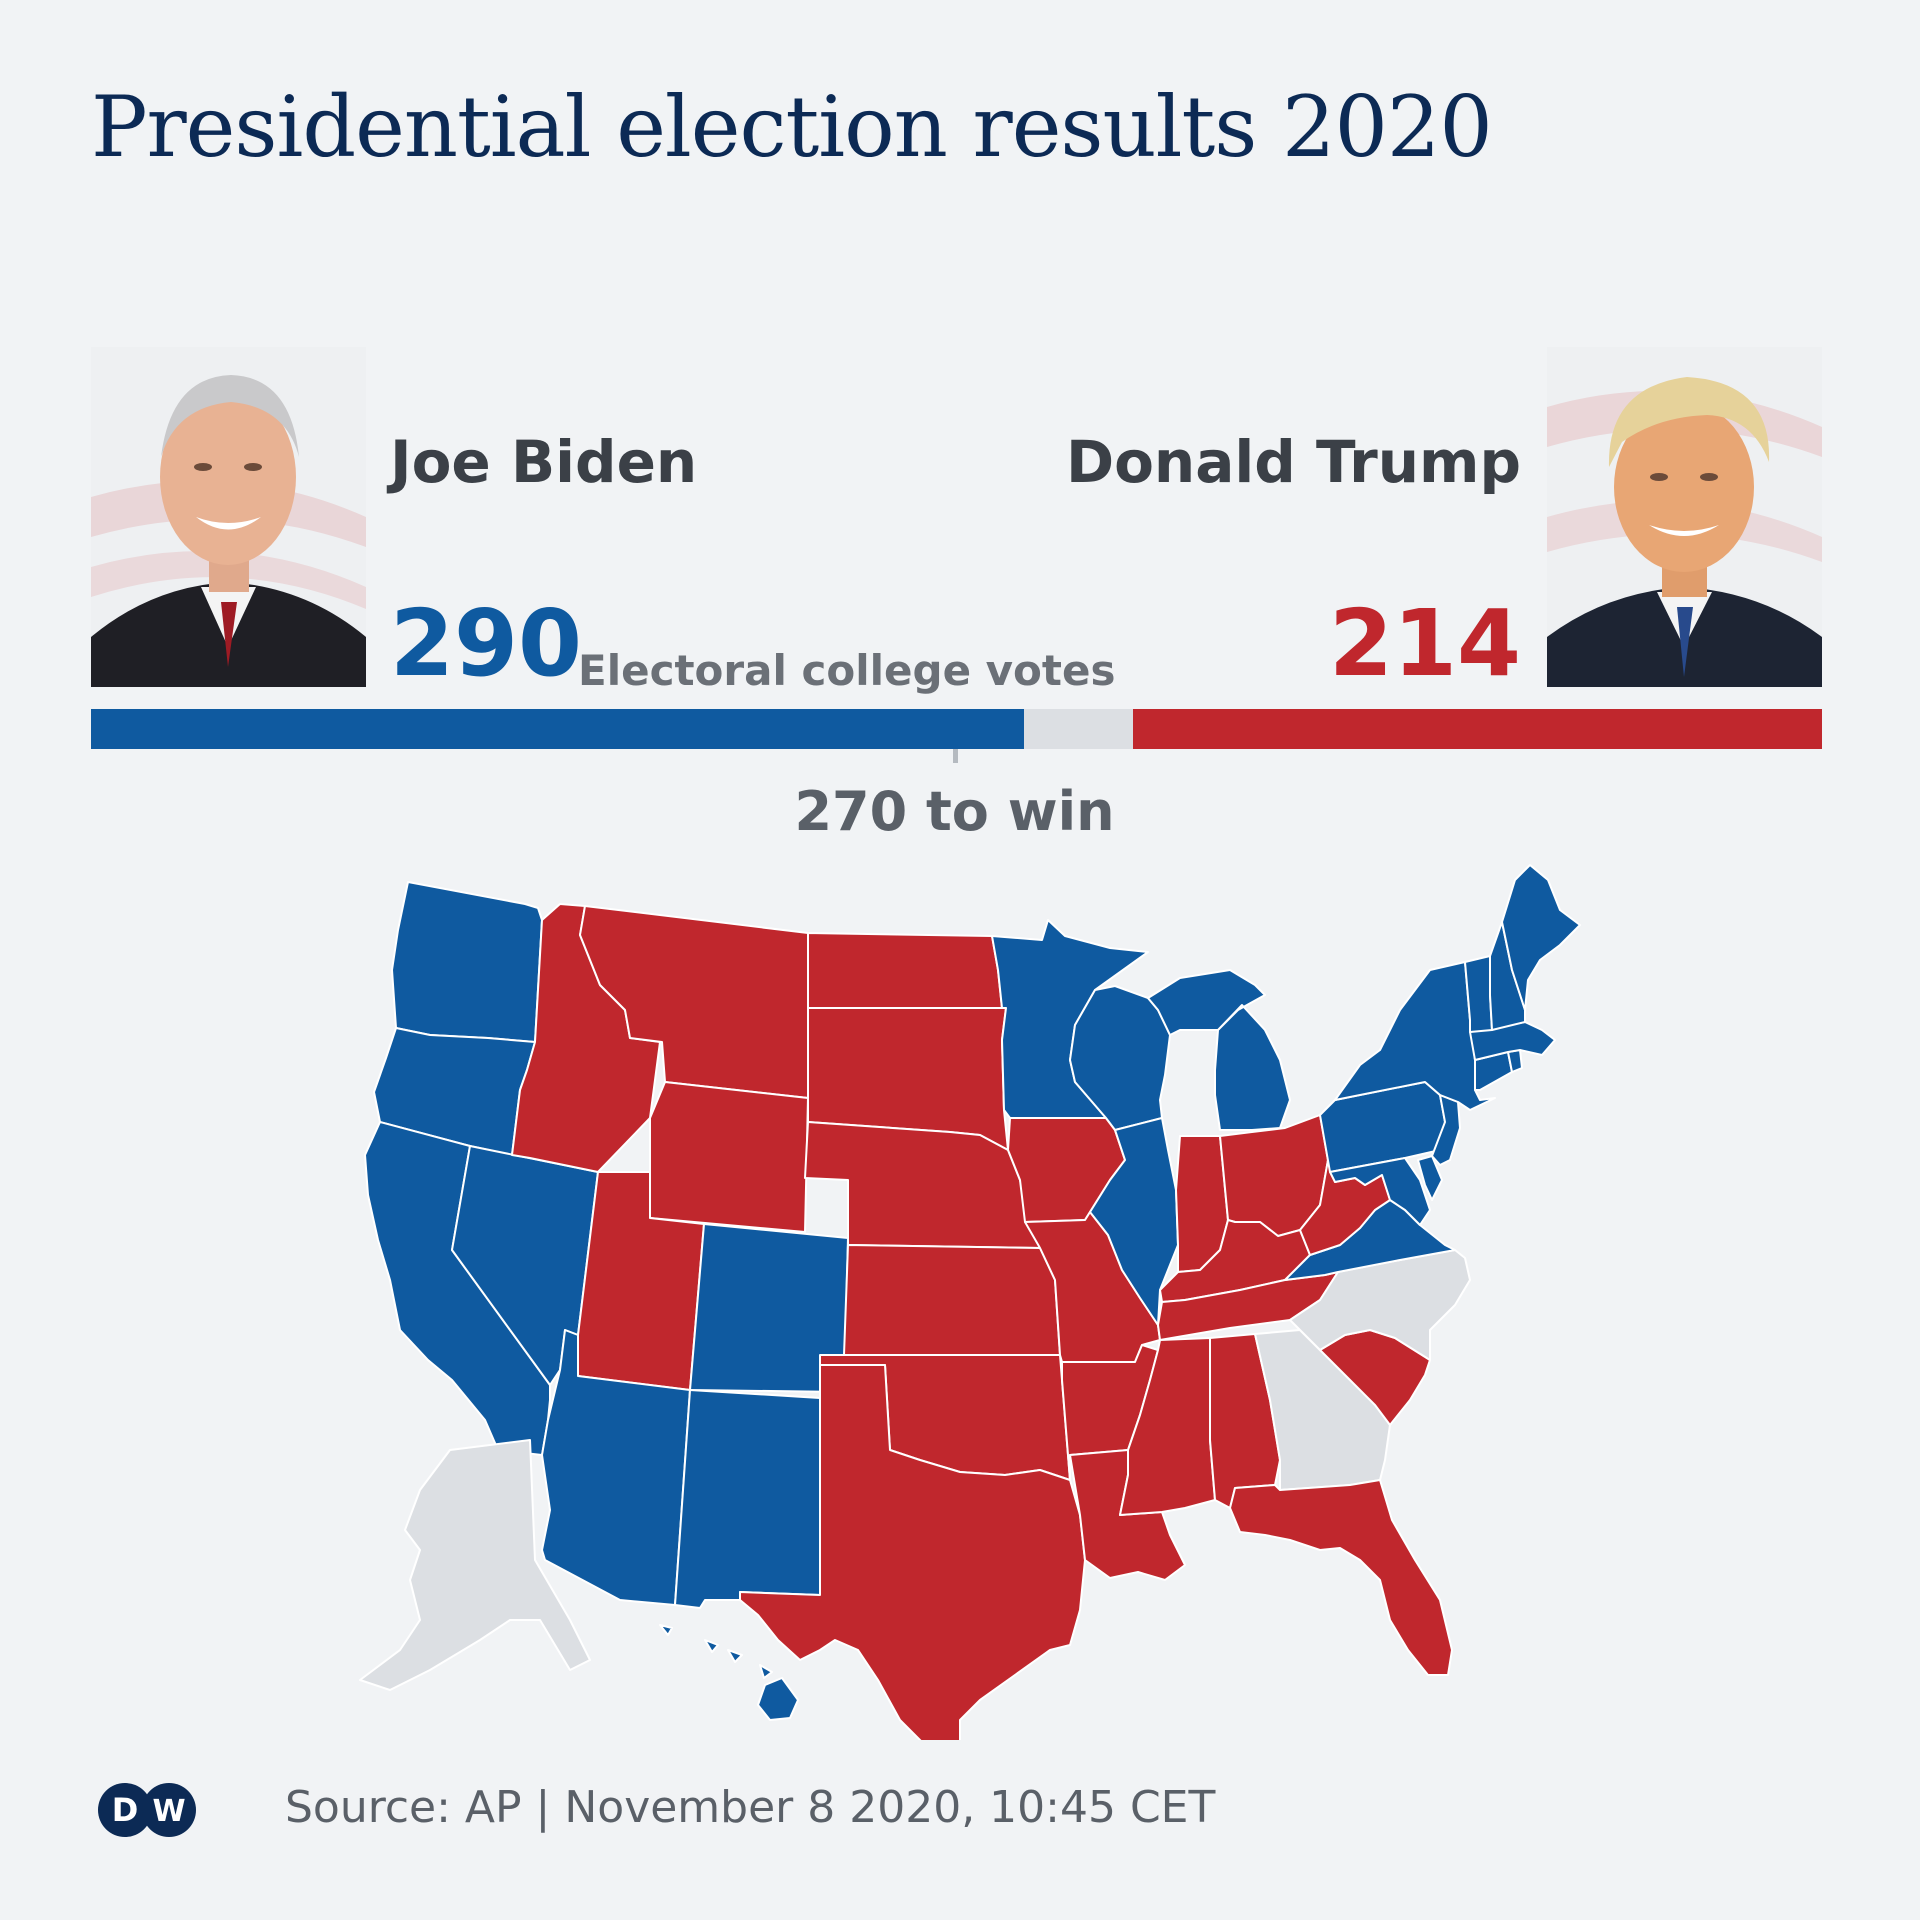 Image resolution: width=1920 pixels, height=1920 pixels. What do you see at coordinates (750, 1807) in the screenshot?
I see `source-note: Source: AP | November 8 2020, 10:45 CET` at bounding box center [750, 1807].